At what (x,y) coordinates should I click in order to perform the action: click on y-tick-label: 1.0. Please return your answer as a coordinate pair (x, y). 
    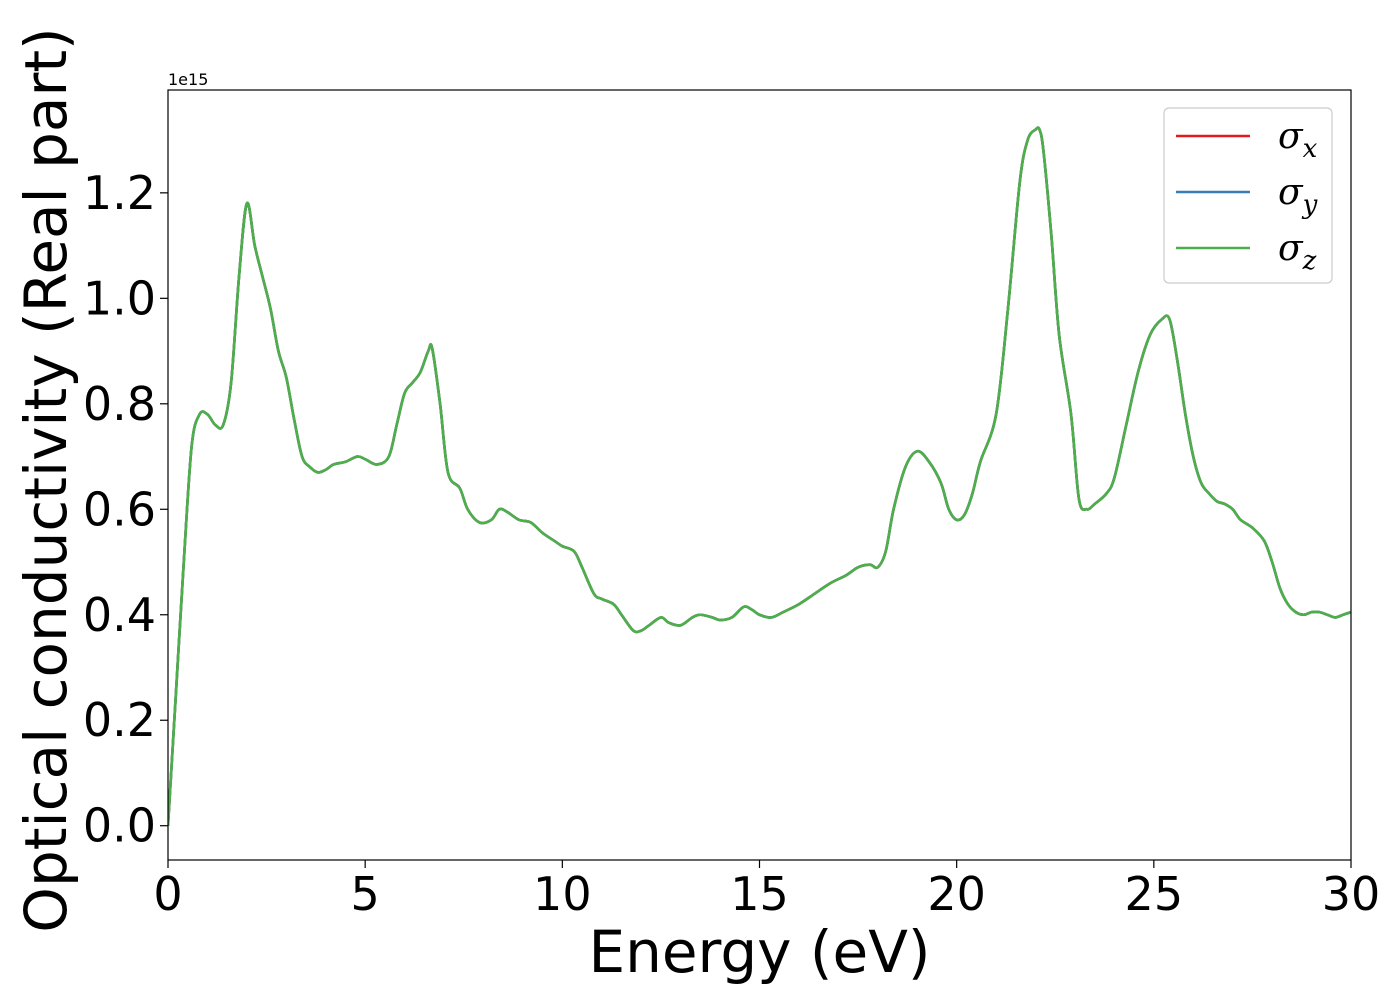
    Looking at the image, I should click on (119, 298).